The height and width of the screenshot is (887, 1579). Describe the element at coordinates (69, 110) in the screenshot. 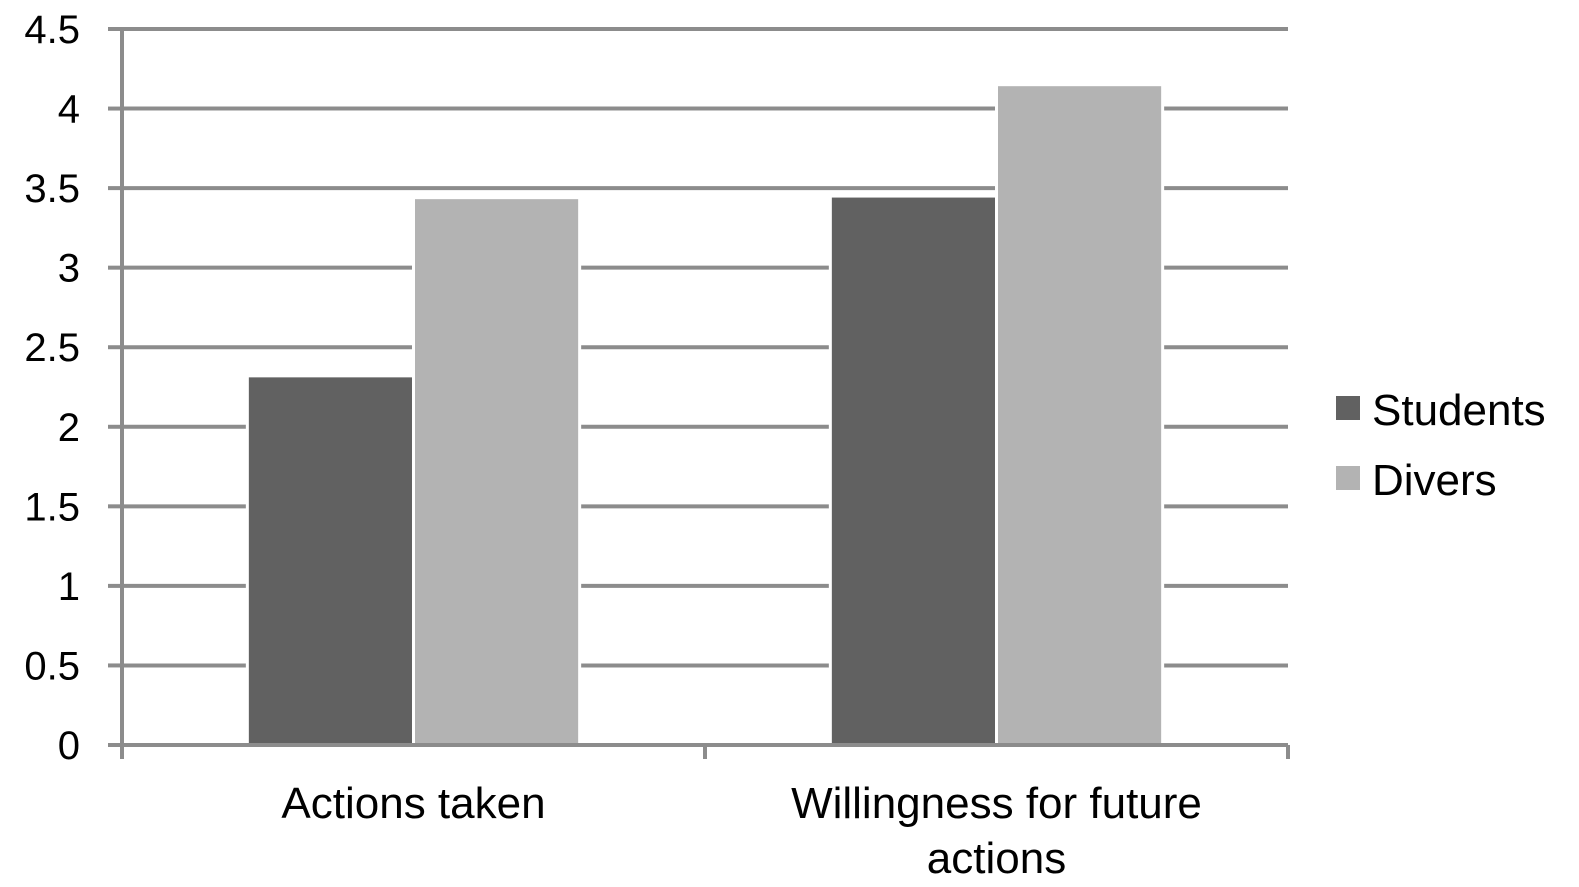

I see `y-tick-label: 4` at that location.